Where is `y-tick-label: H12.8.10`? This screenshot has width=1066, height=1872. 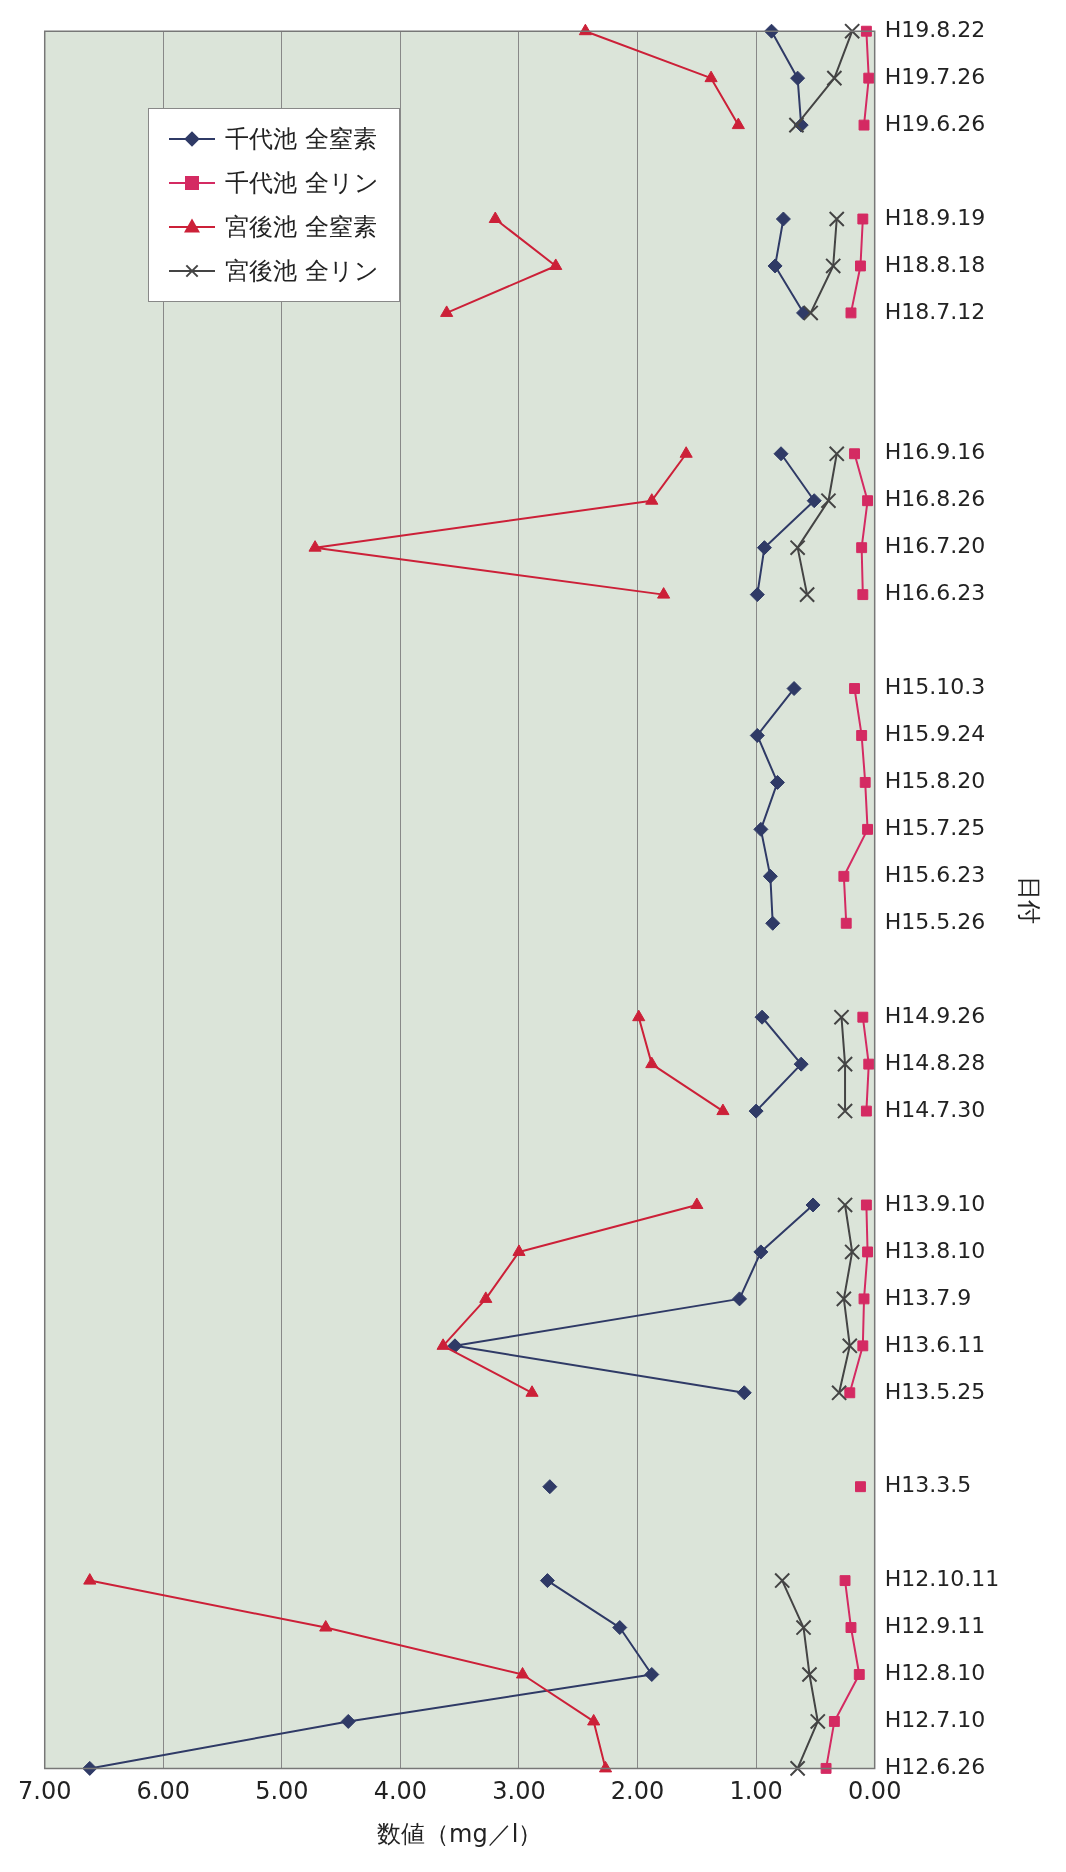
y-tick-label: H12.8.10 is located at coordinates (935, 1673).